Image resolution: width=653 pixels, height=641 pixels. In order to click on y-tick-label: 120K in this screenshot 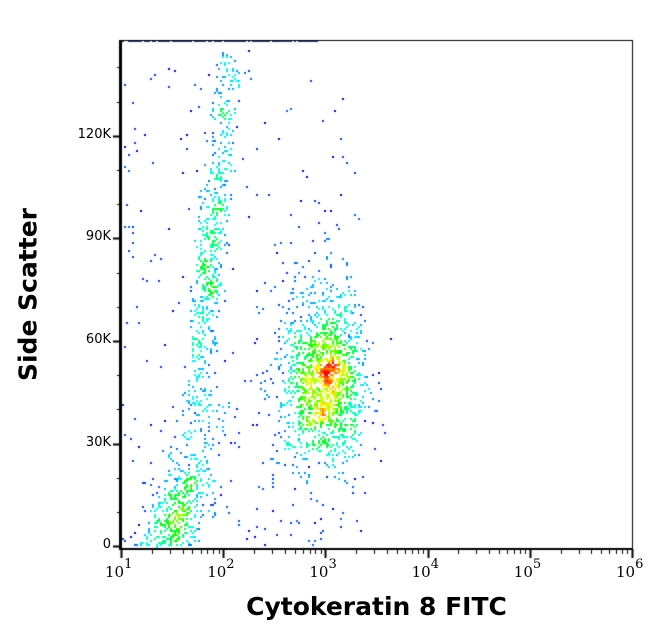, I will do `click(94, 134)`.